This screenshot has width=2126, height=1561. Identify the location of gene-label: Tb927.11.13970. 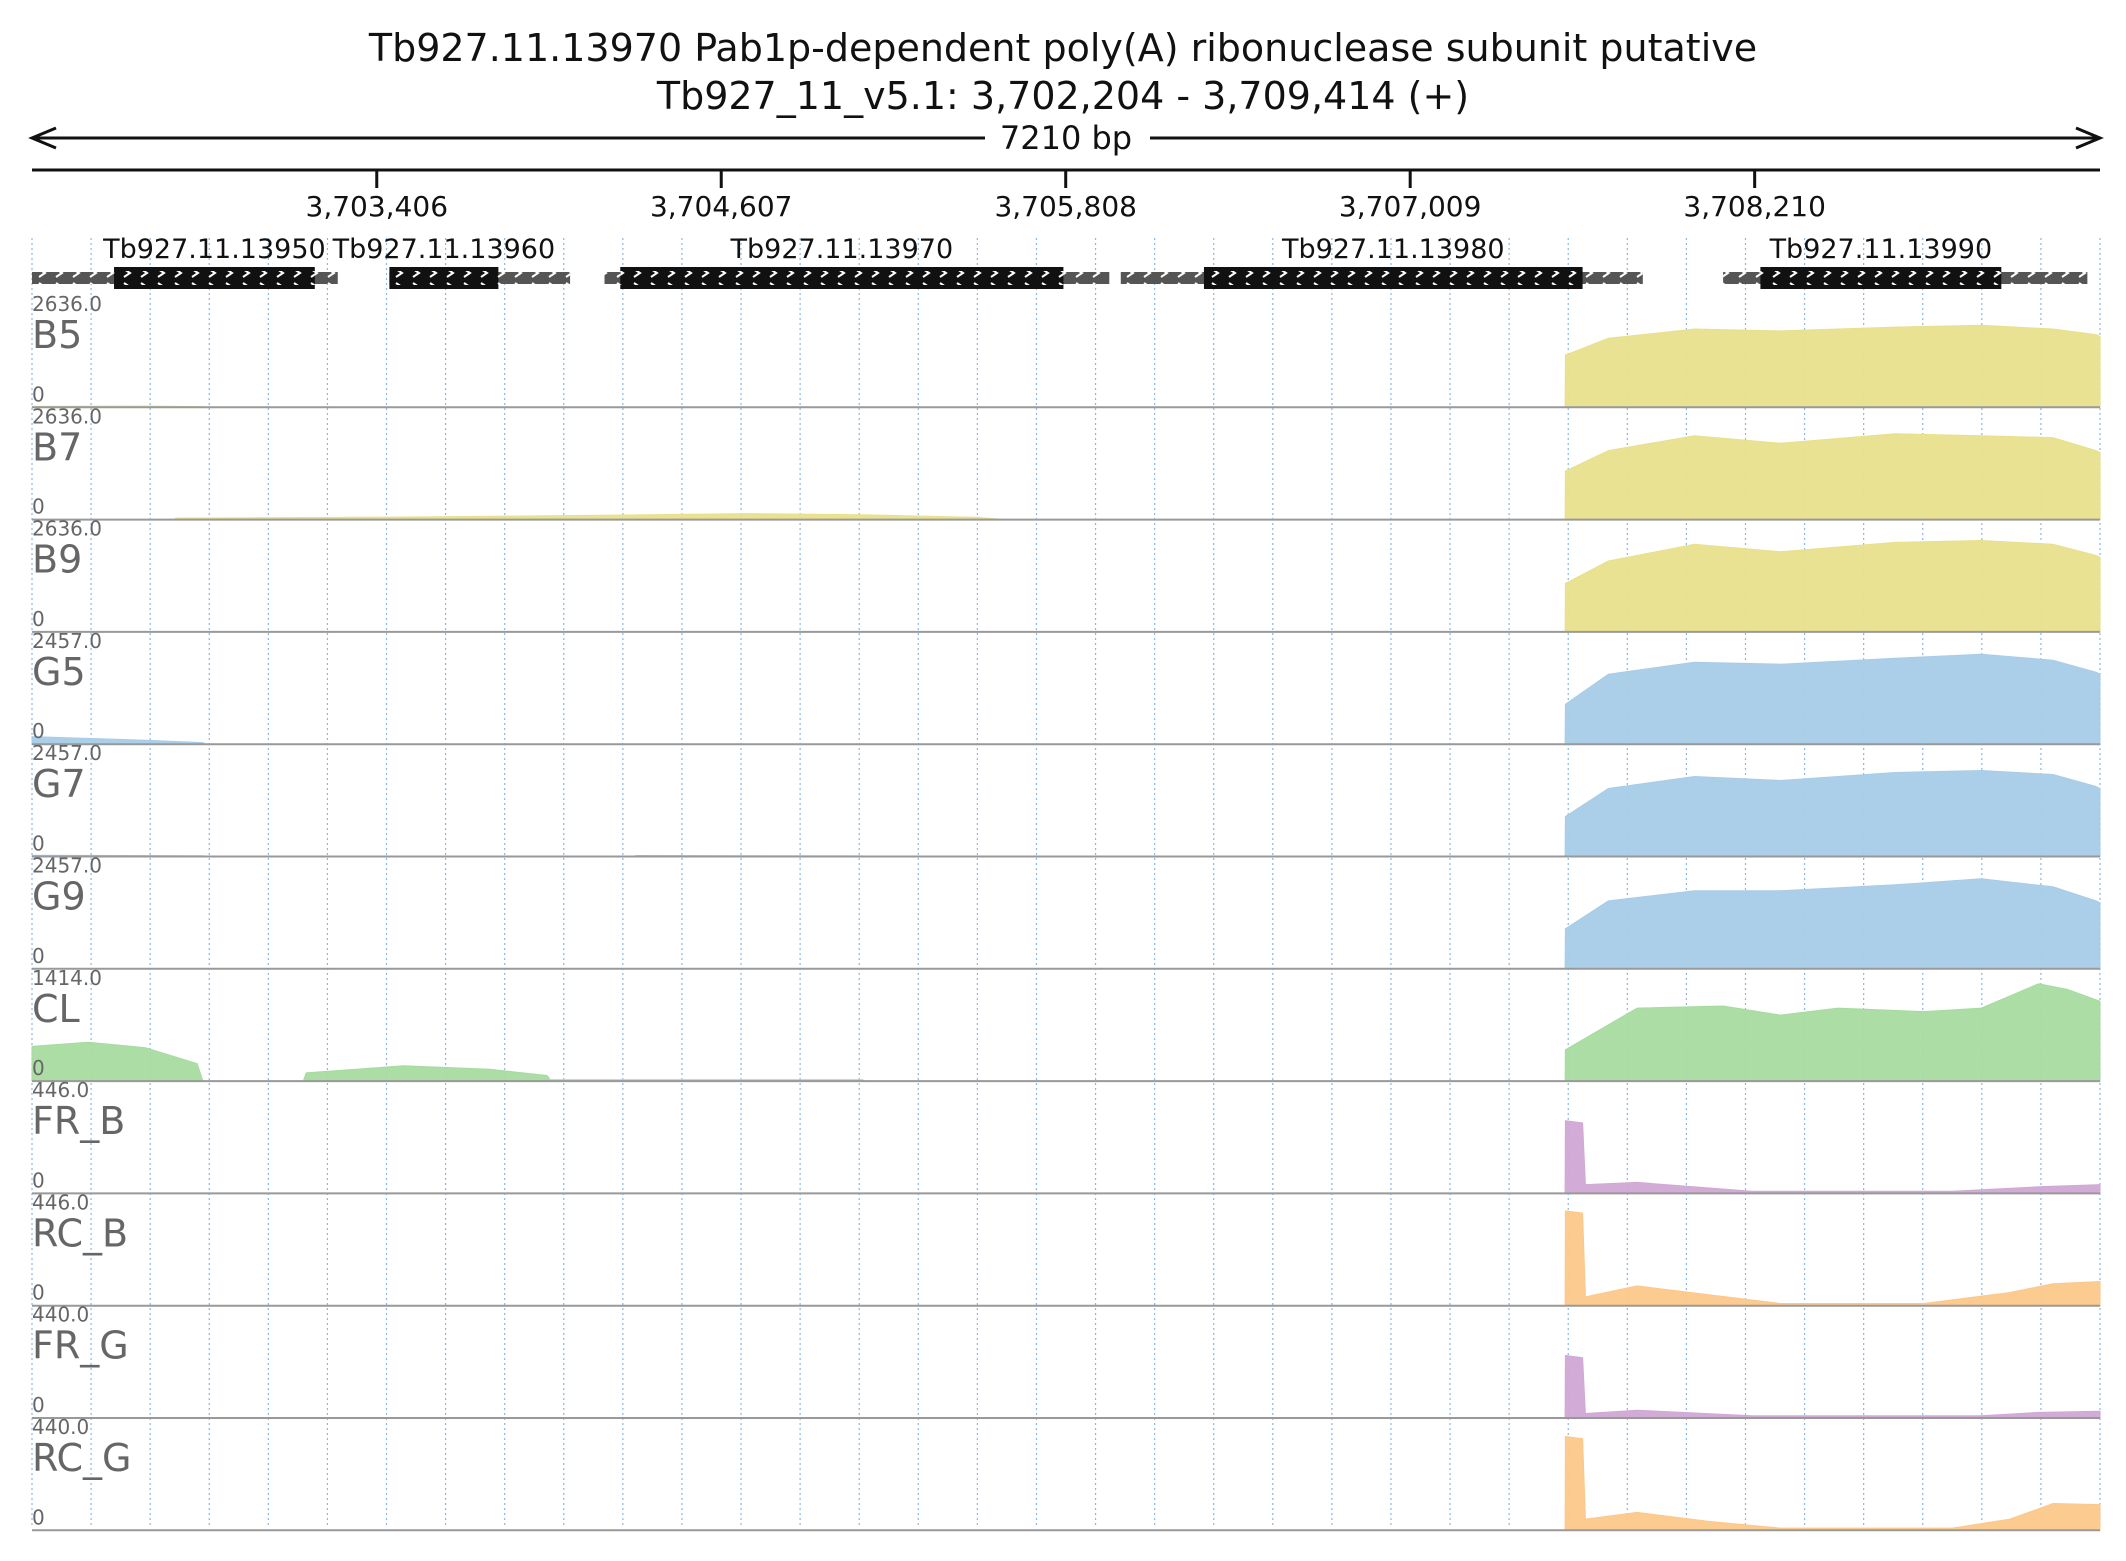
(842, 249).